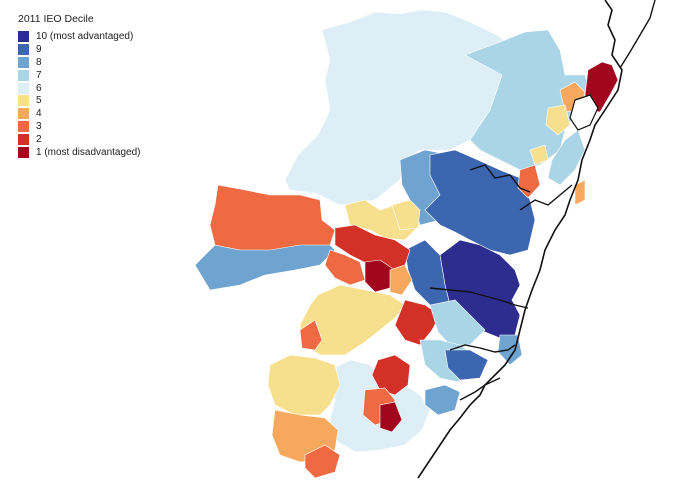  I want to click on tuggerah-lake, so click(584, 112).